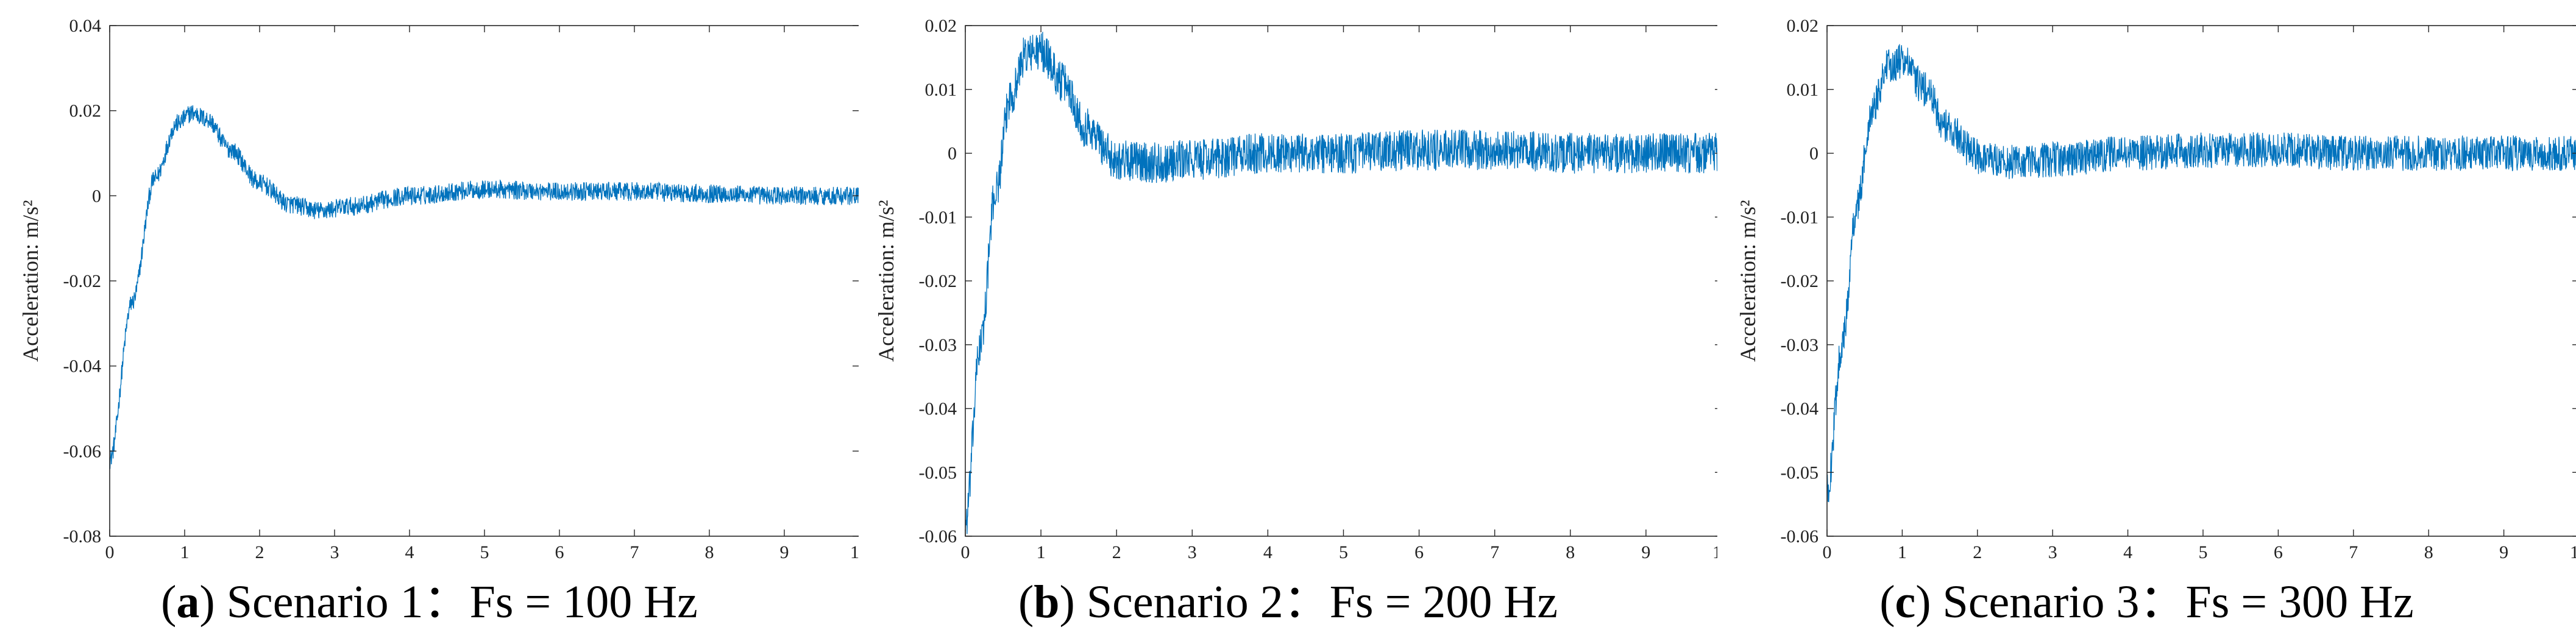 The image size is (2576, 641). I want to click on caption-c: (c) Scenario 3：Fs = 300 Hz, so click(2146, 602).